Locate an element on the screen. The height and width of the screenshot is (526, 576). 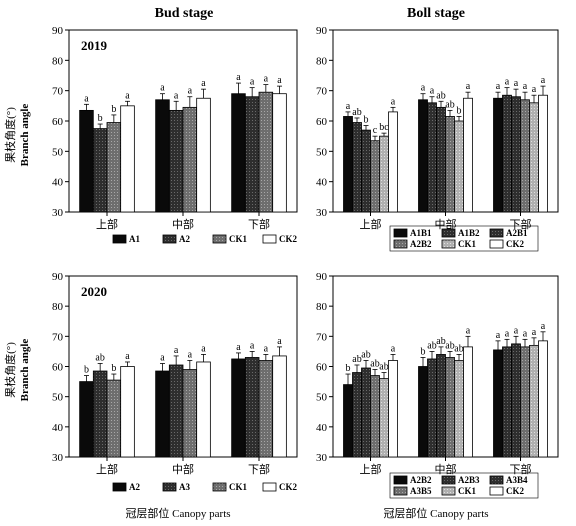
bar-a1b2 is located at coordinates (432, 157).